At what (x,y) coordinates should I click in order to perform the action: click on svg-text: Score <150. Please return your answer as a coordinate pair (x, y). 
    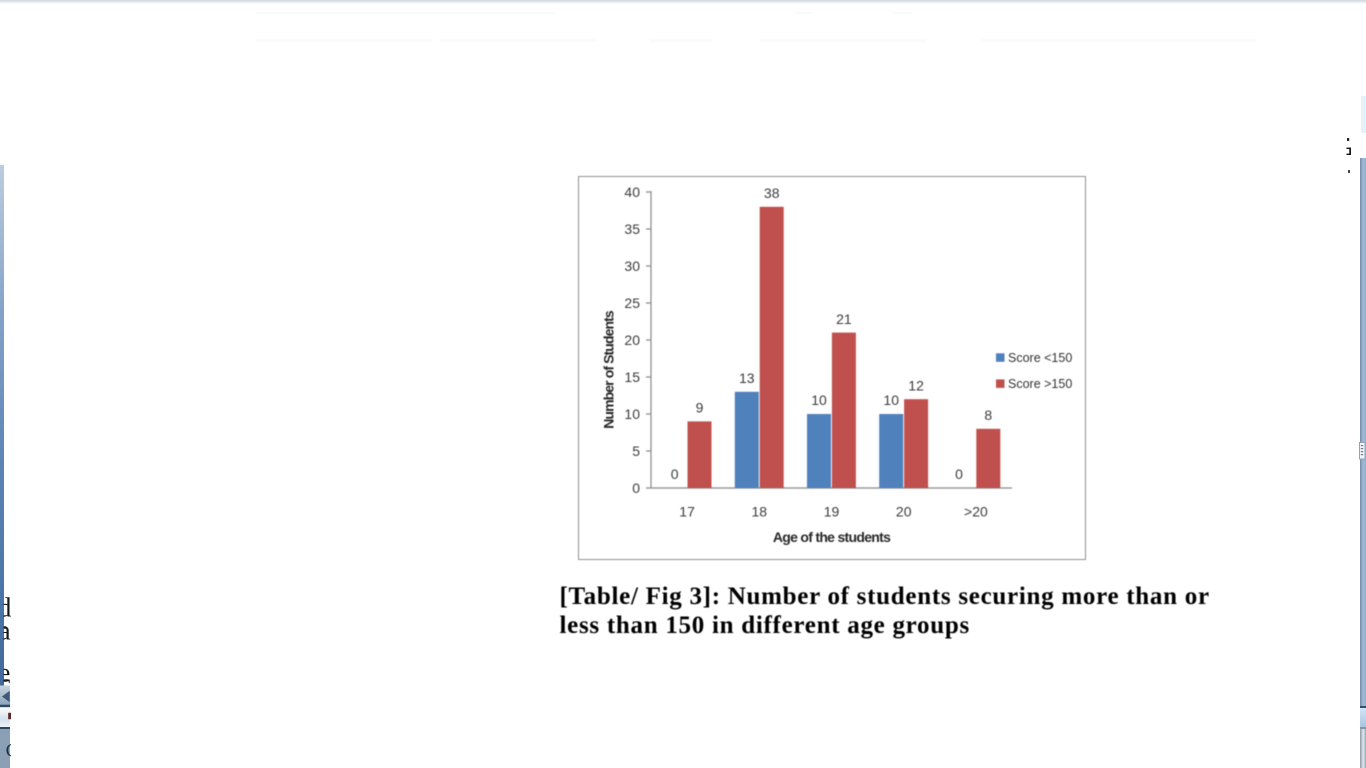
    Looking at the image, I should click on (1040, 358).